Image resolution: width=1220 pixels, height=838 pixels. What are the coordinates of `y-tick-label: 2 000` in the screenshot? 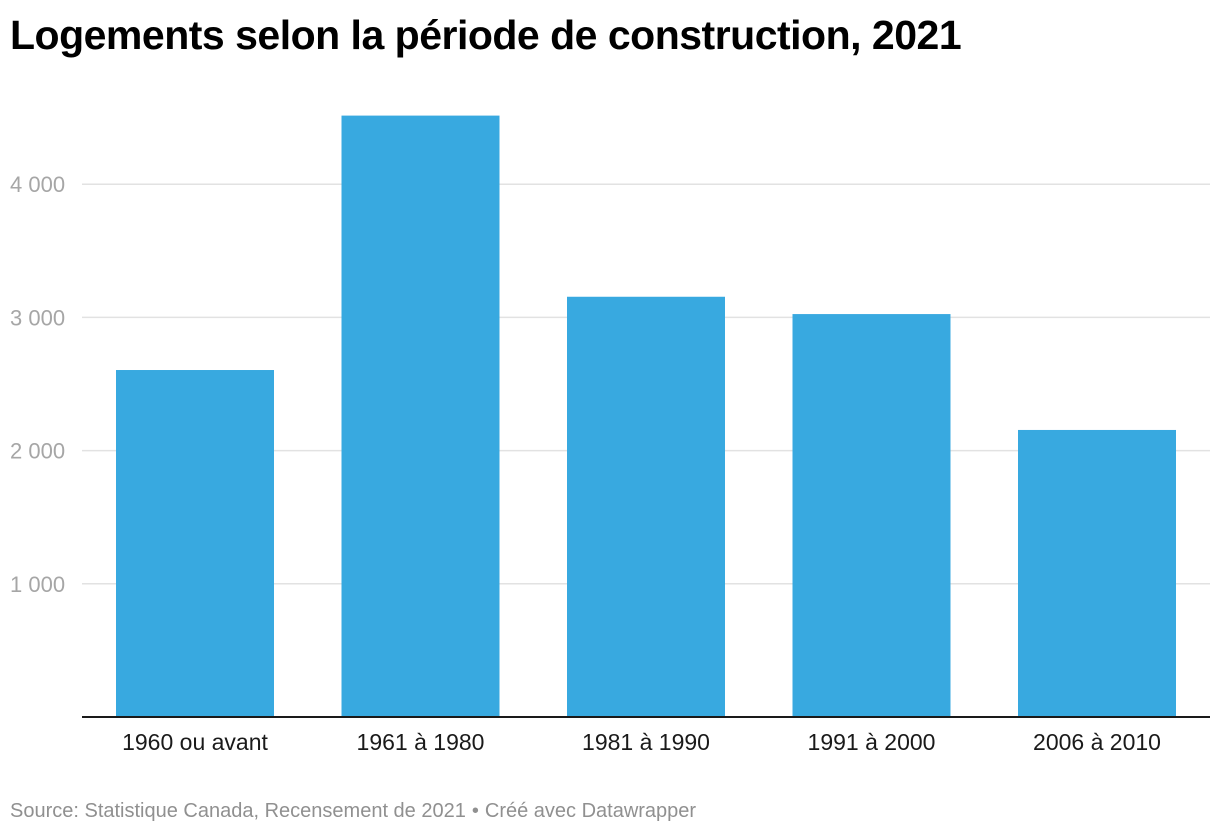 It's located at (37, 451).